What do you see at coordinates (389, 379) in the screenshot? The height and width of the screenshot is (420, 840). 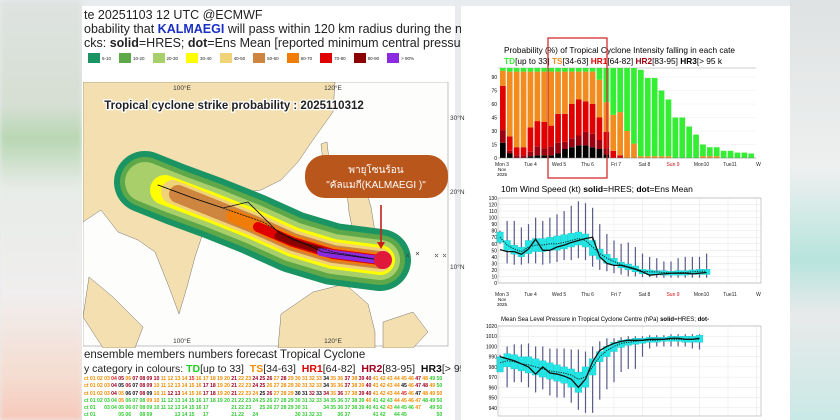 I see `member-number: 43` at bounding box center [389, 379].